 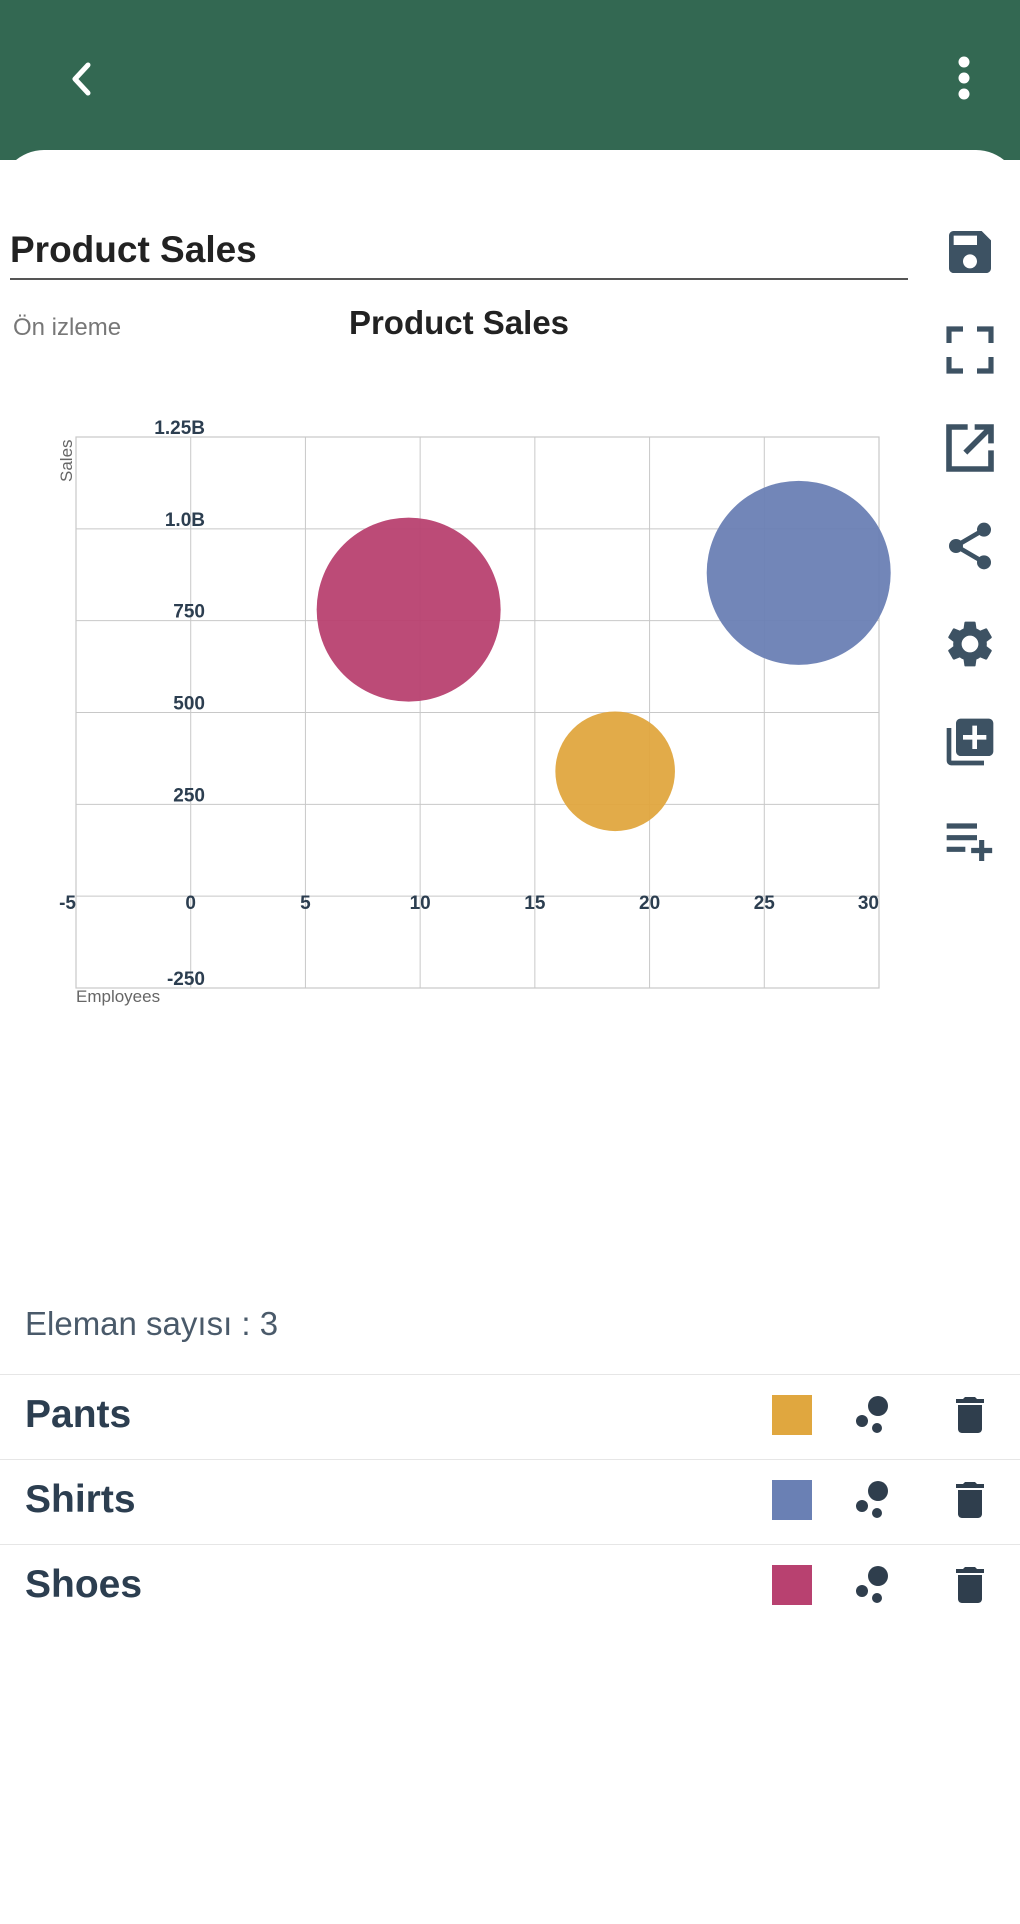 What do you see at coordinates (765, 903) in the screenshot?
I see `x-tick-label: 25` at bounding box center [765, 903].